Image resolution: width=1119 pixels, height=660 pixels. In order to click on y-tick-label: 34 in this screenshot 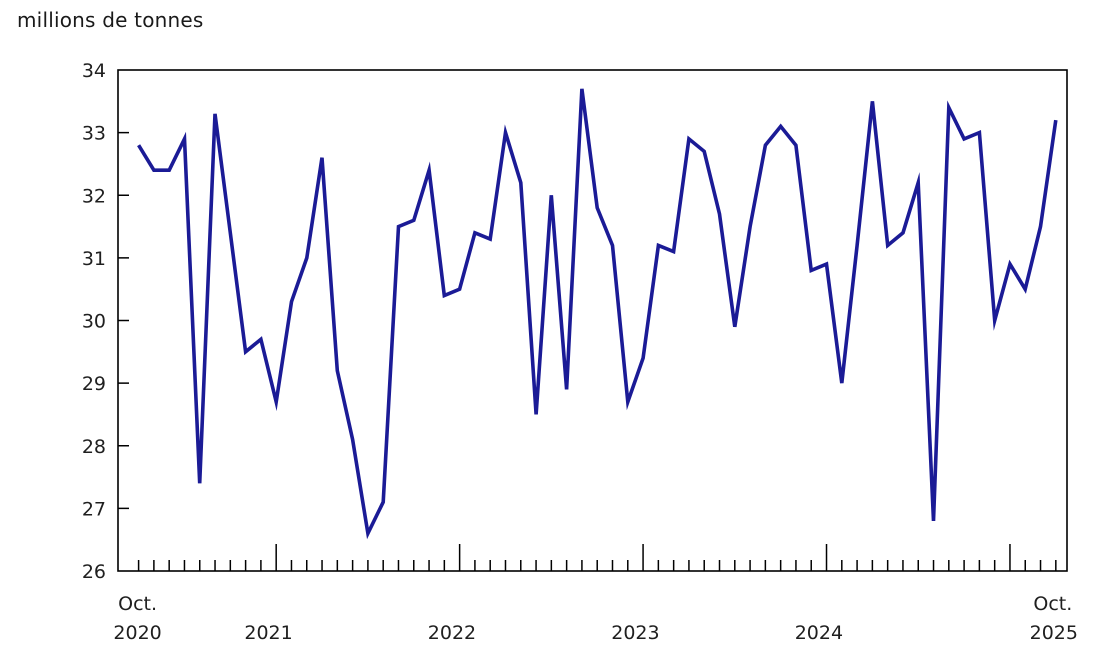, I will do `click(94, 71)`.